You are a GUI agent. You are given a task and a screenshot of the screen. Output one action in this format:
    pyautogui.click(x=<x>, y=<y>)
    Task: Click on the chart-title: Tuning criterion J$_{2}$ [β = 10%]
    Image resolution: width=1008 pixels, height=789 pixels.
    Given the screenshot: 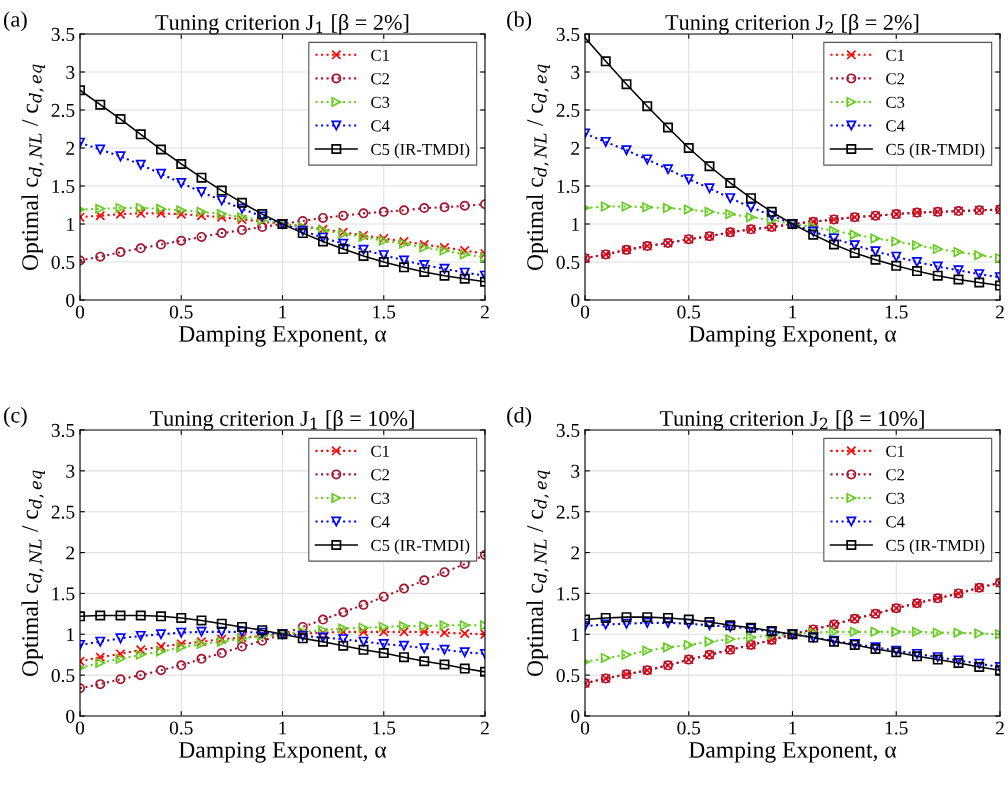 What is the action you would take?
    pyautogui.click(x=791, y=420)
    